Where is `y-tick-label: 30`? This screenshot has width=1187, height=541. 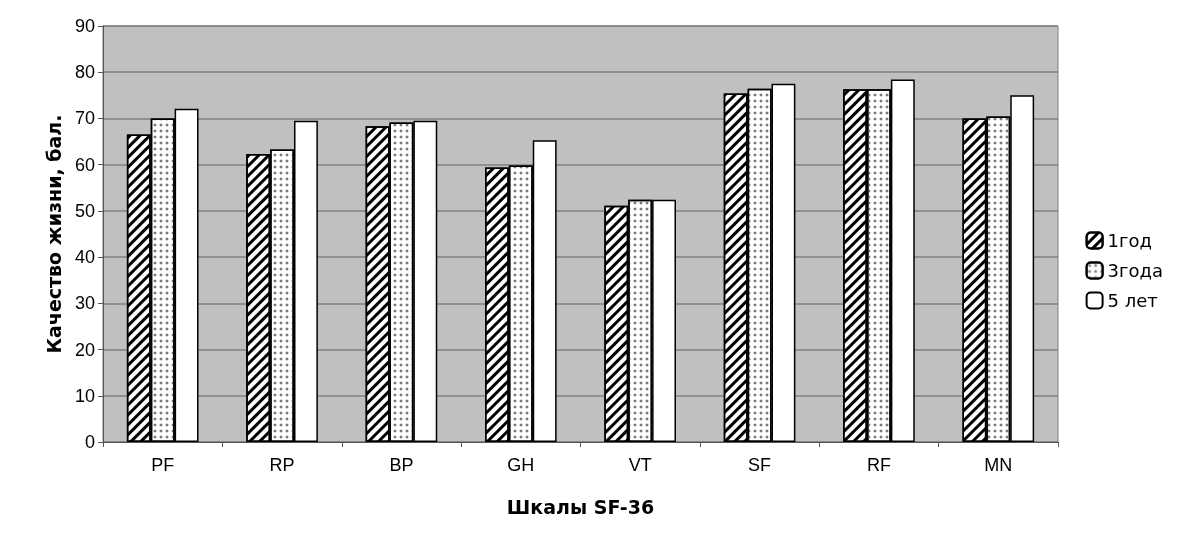 y-tick-label: 30 is located at coordinates (84, 303).